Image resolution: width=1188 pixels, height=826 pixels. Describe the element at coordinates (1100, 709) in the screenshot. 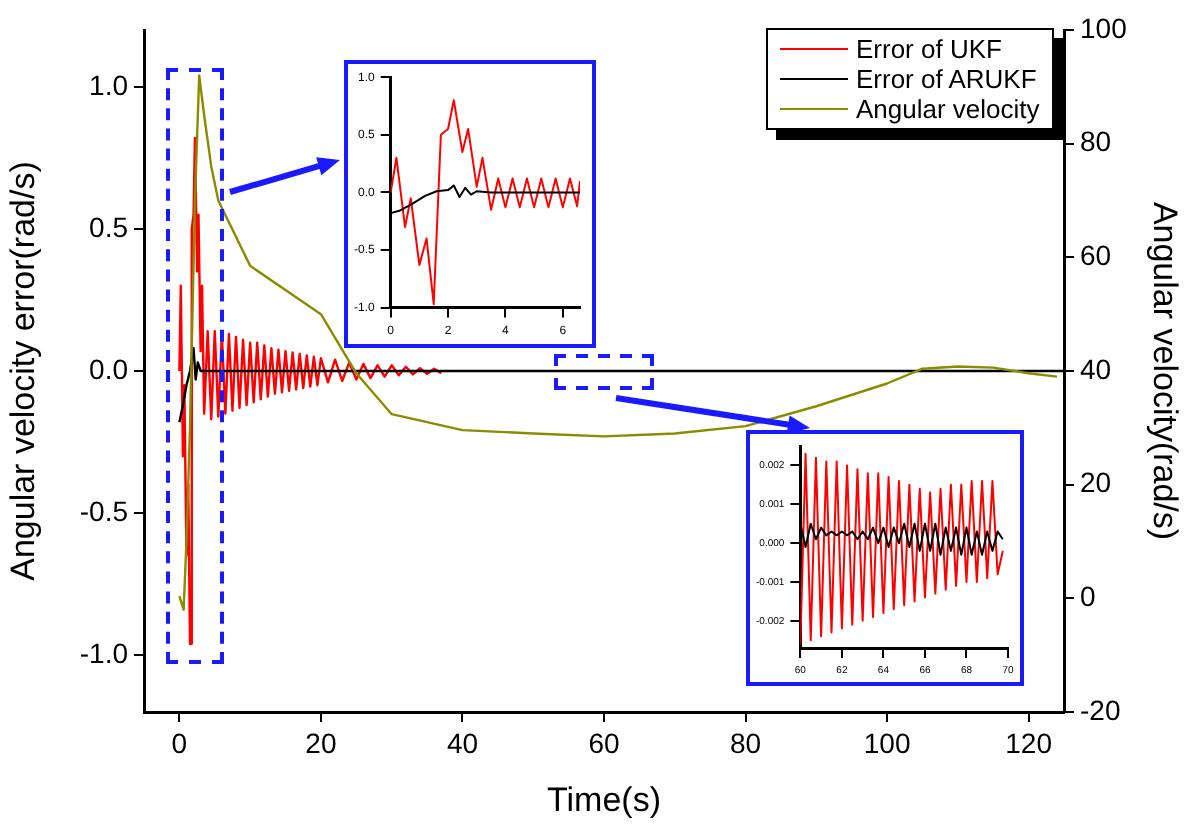

I see `y2-tick-label: -20` at that location.